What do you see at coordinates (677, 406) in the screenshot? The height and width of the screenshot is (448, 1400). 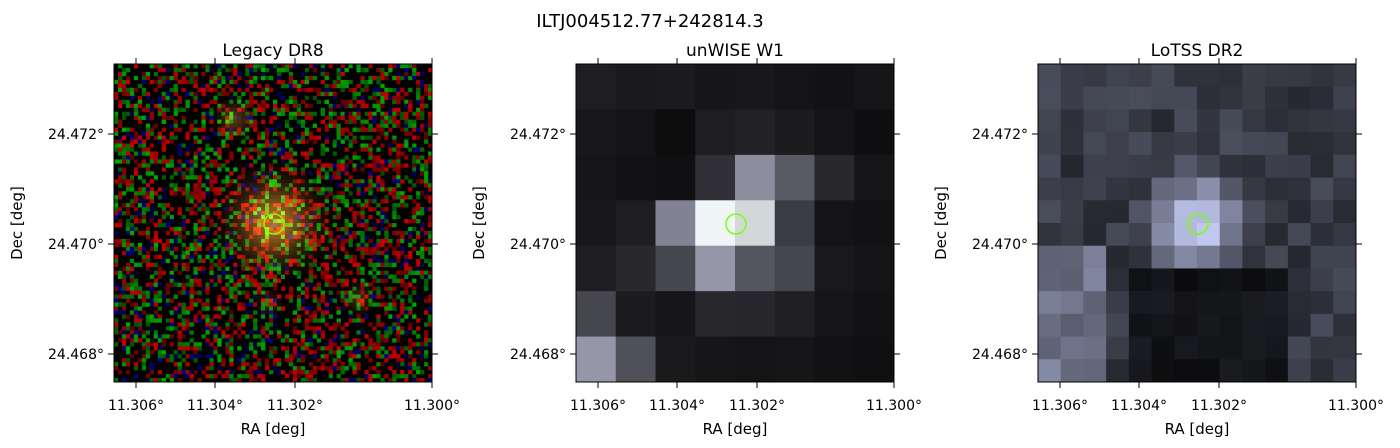 I see `x-tick-label: 11.304°` at bounding box center [677, 406].